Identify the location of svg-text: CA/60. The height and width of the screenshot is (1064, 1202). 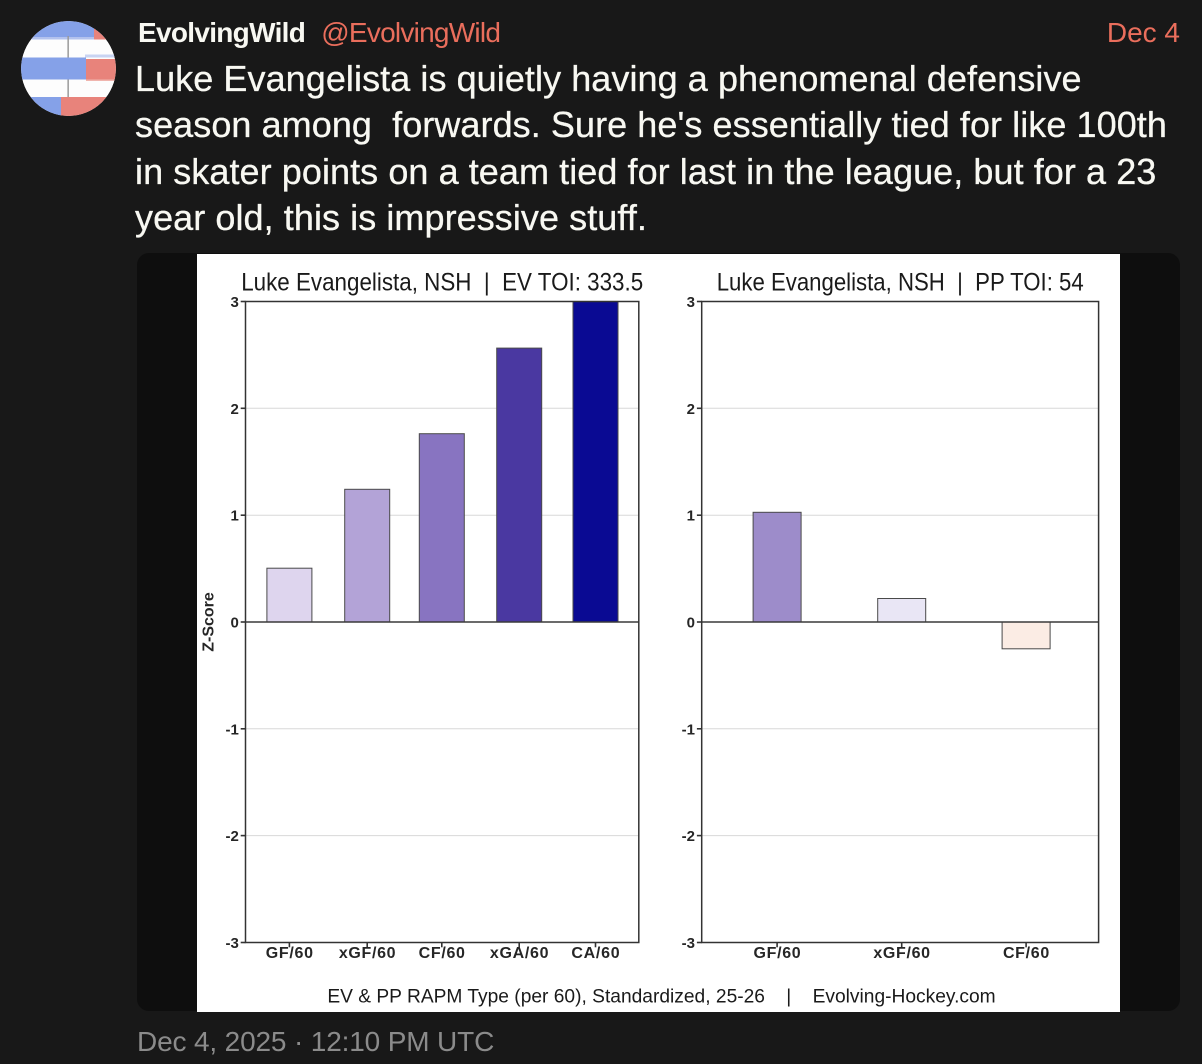
(595, 953).